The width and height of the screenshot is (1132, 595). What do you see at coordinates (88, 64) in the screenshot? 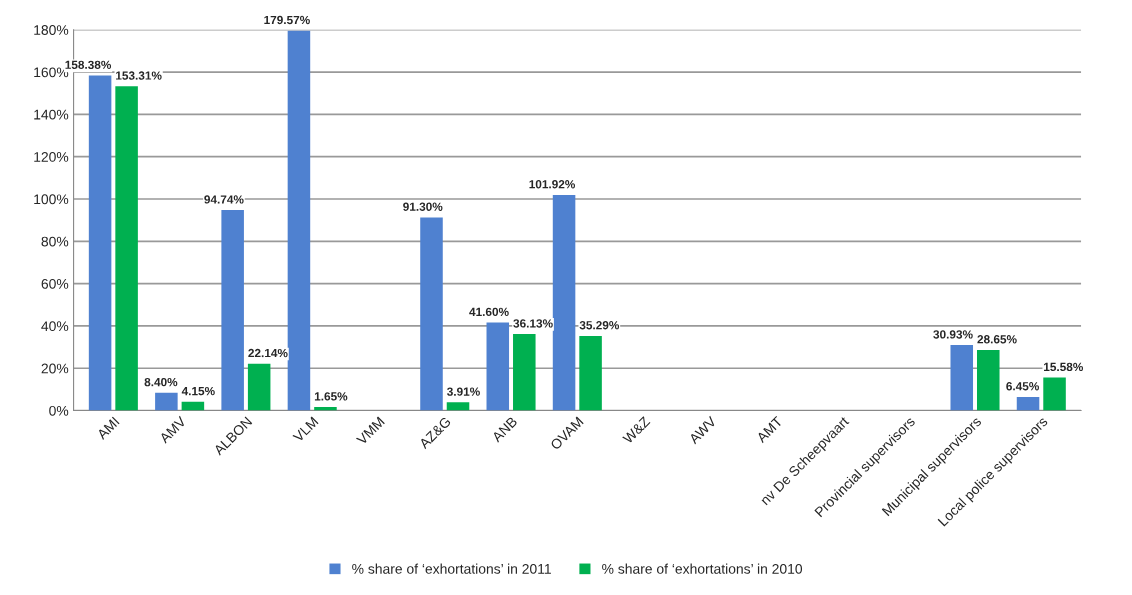
I see `data-label: 158.38%` at bounding box center [88, 64].